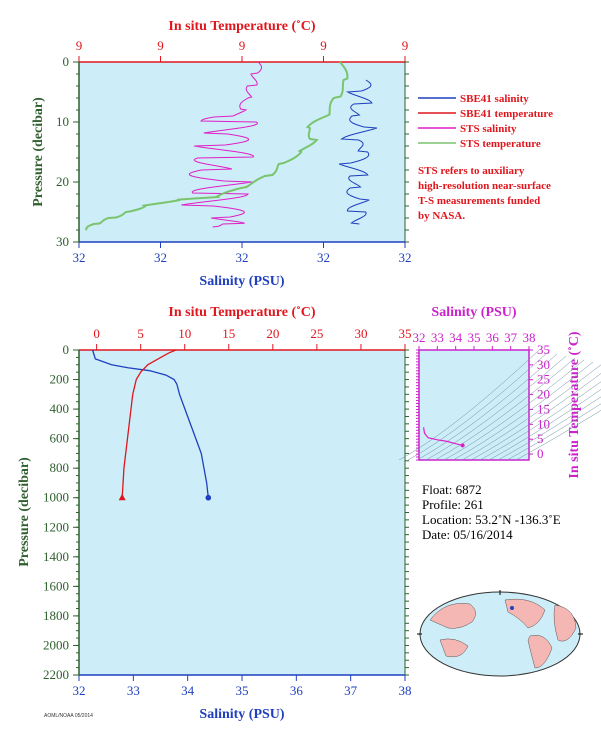  Describe the element at coordinates (60, 408) in the screenshot. I see `bottom-pressure-tick-label: 400` at that location.